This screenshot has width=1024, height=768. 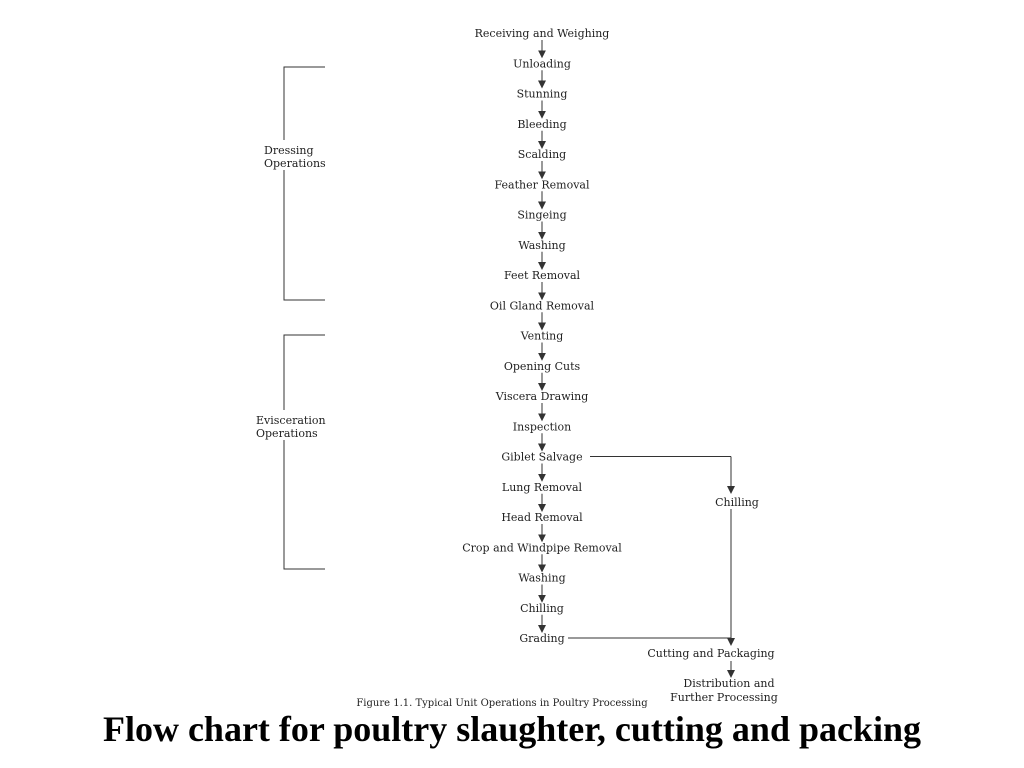 What do you see at coordinates (541, 457) in the screenshot?
I see `flow-step: Giblet Salvage` at bounding box center [541, 457].